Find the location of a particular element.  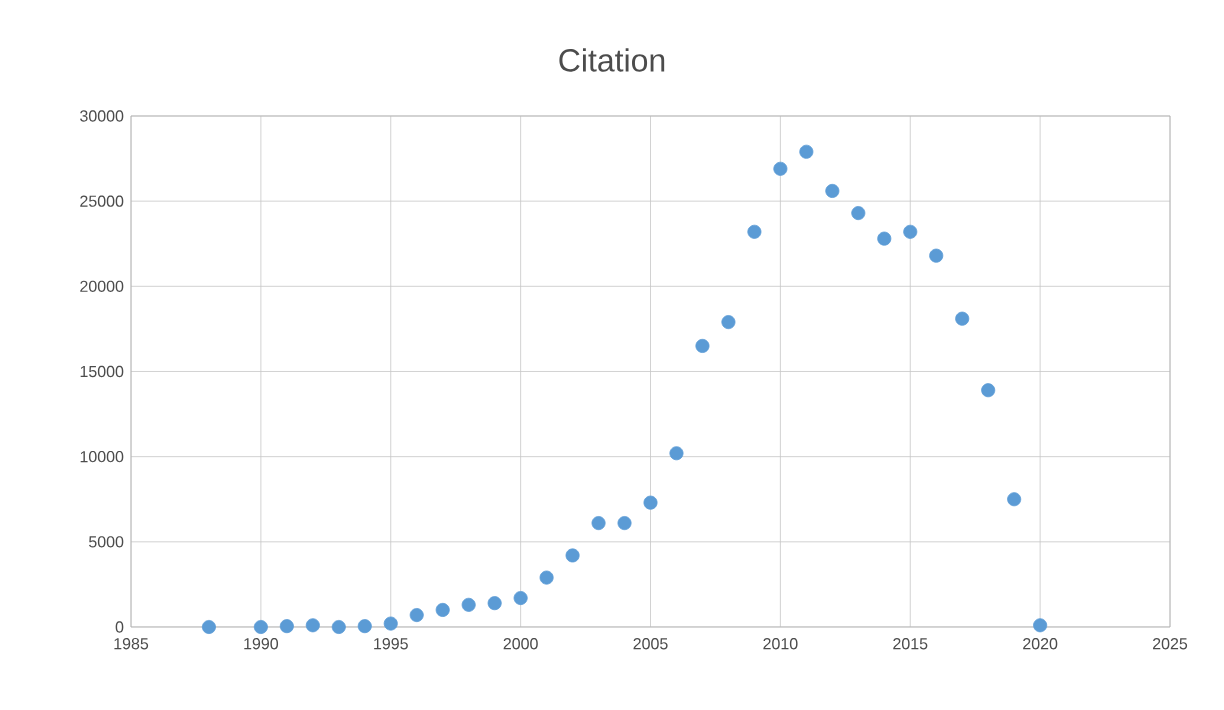

x-tick-label: 1995 is located at coordinates (391, 644).